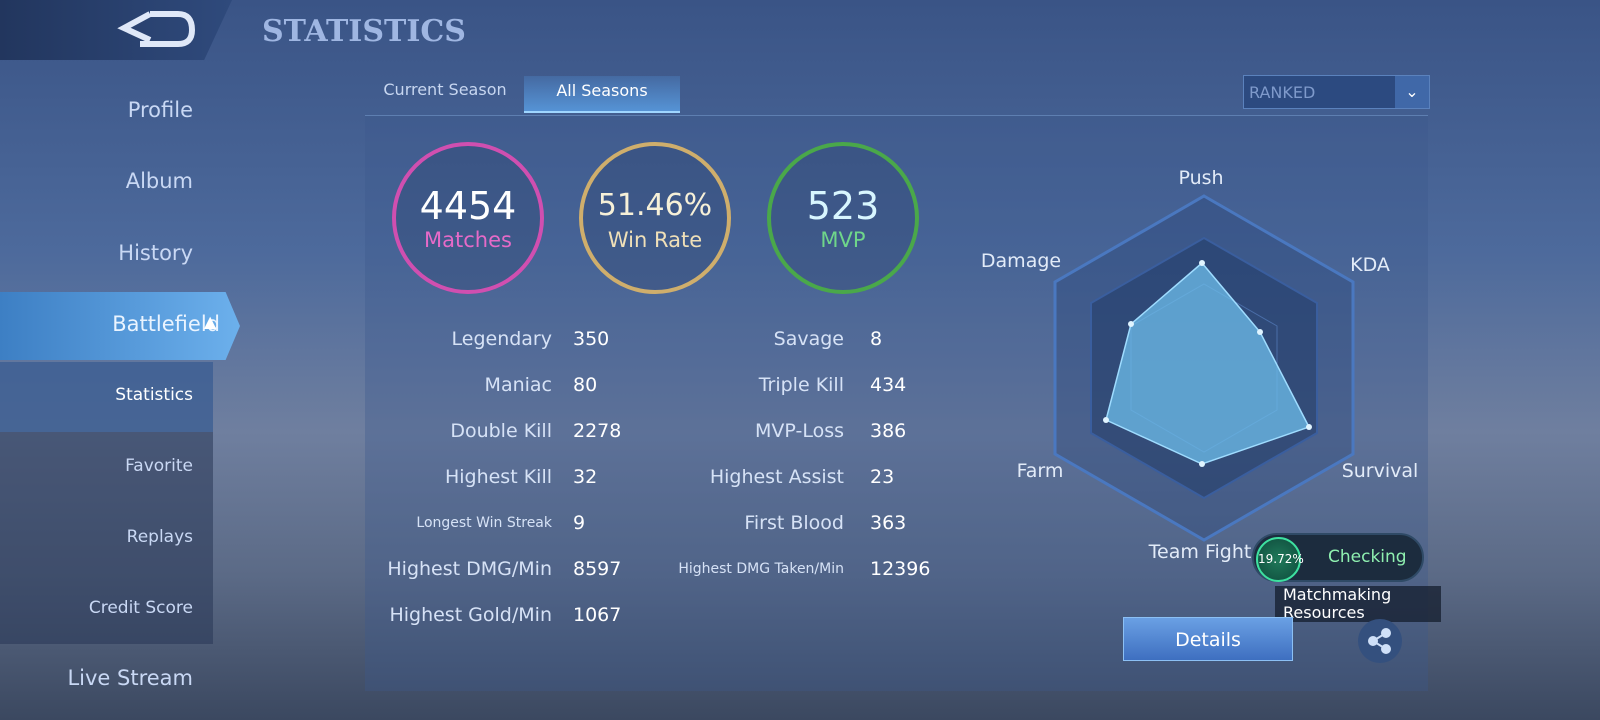  I want to click on back-icon, so click(156, 29).